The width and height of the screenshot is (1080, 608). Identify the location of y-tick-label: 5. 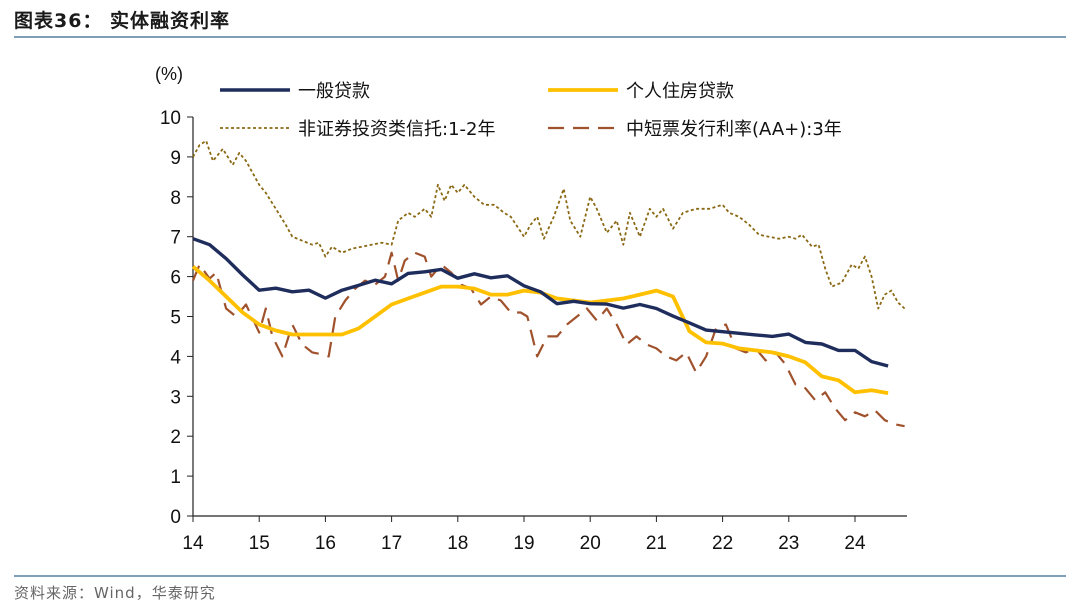
(175, 318).